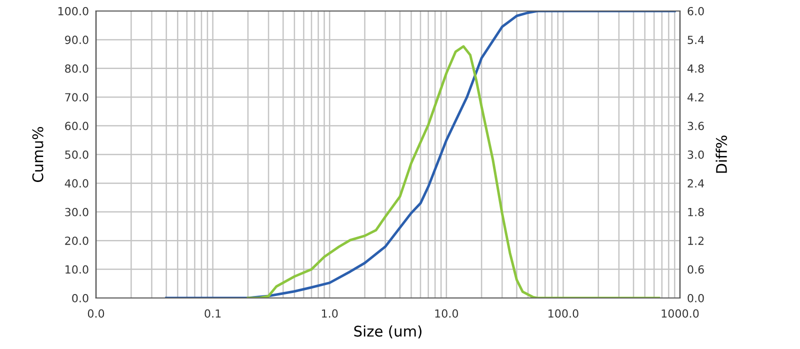 This screenshot has height=349, width=800. Describe the element at coordinates (212, 313) in the screenshot. I see `x-tick-label: 0.1` at that location.